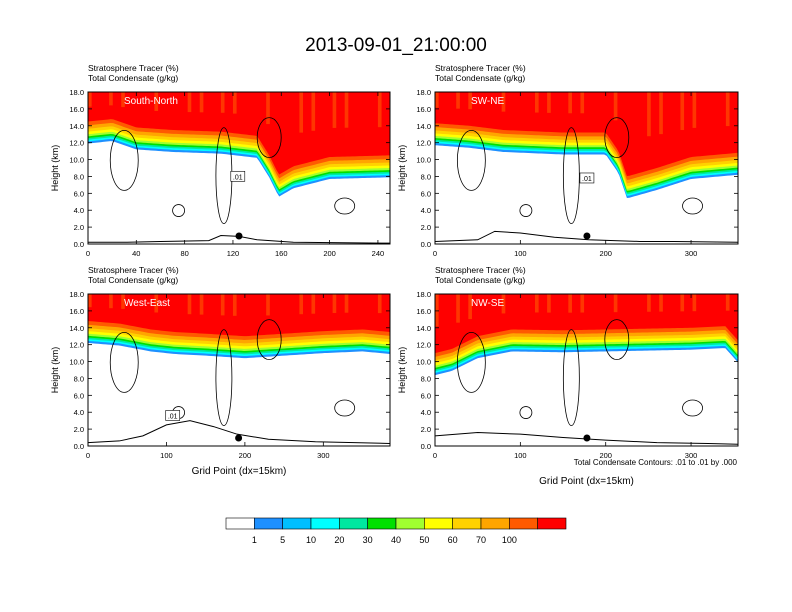 The image size is (792, 612). What do you see at coordinates (378, 253) in the screenshot?
I see `x-tick-label: 240` at bounding box center [378, 253].